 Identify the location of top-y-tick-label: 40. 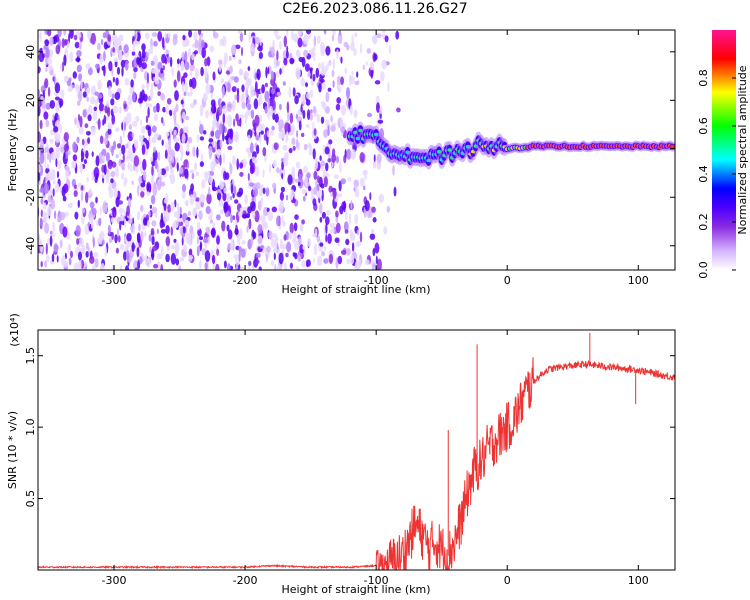
(30, 52).